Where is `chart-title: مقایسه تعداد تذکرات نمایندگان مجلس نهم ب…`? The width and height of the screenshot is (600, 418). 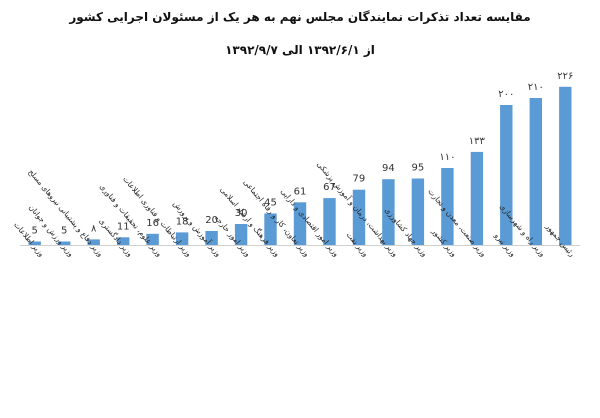
chart-title: مقایسه تعداد تذکرات نمایندگان مجلس نهم ب… is located at coordinates (300, 17).